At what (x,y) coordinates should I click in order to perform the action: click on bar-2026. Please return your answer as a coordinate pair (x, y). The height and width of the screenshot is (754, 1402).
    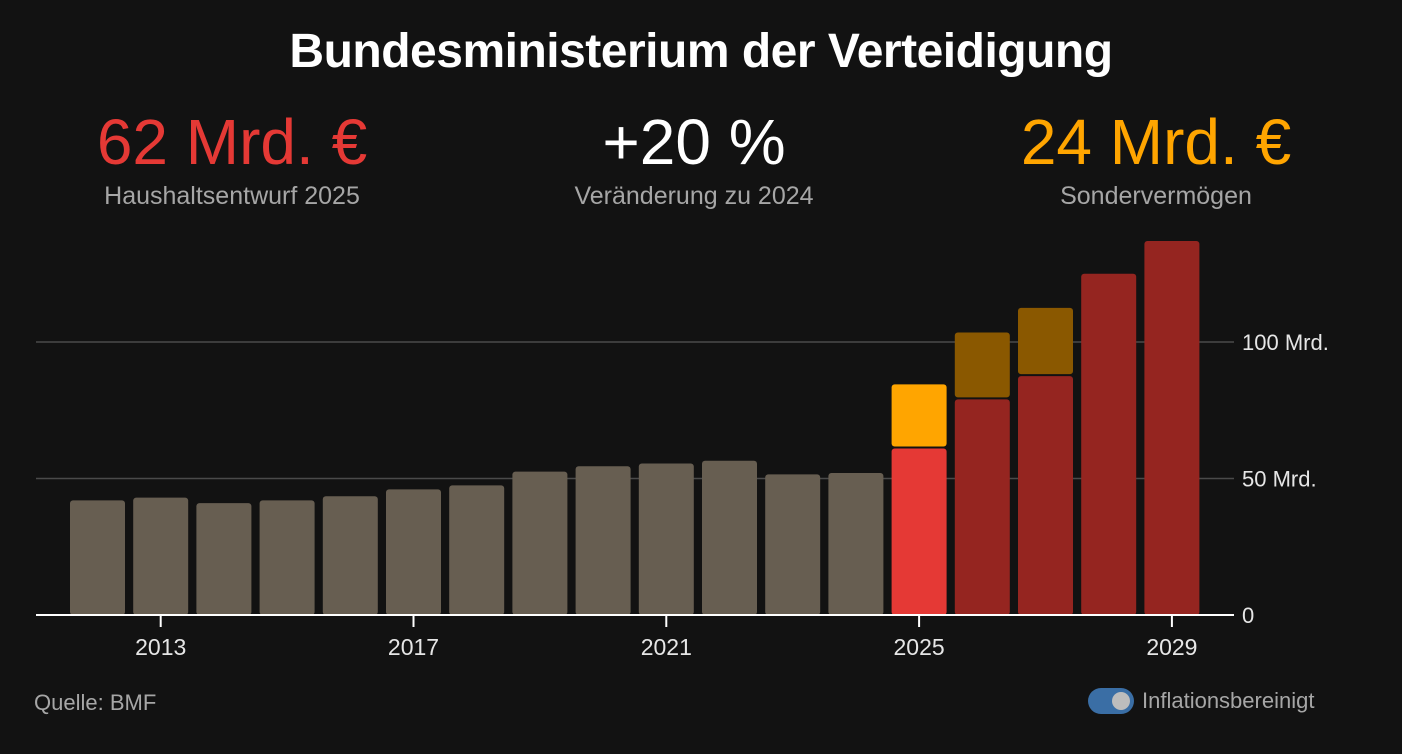
    Looking at the image, I should click on (982, 507).